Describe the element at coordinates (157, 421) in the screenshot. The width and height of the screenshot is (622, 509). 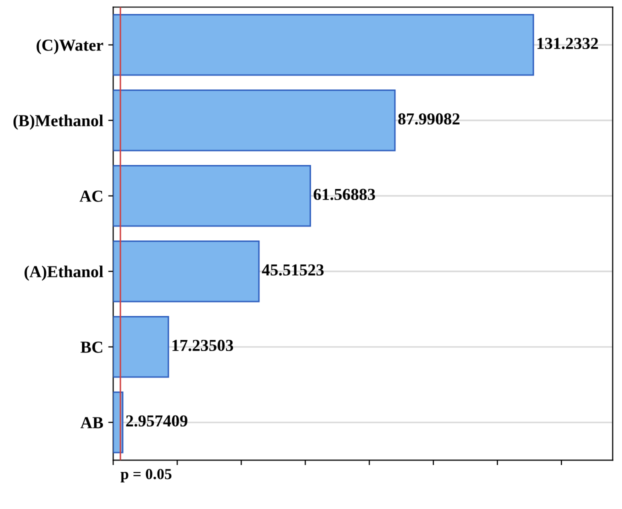
I see `data-label: 2.957409` at that location.